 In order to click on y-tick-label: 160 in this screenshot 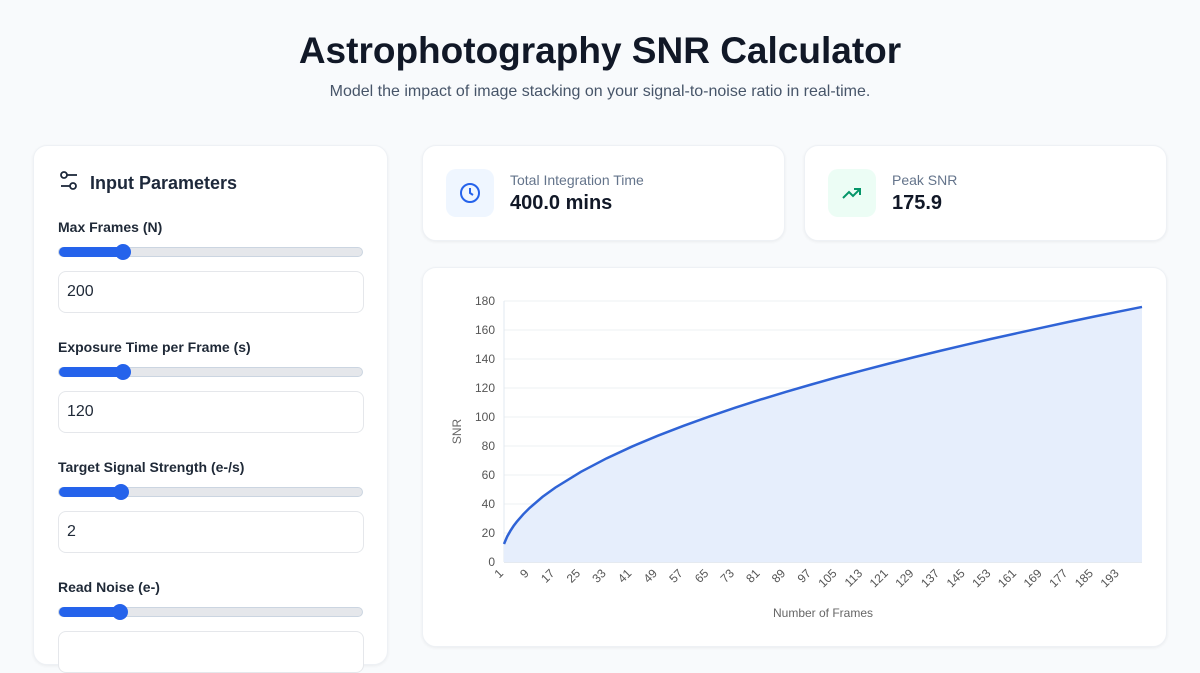, I will do `click(485, 330)`.